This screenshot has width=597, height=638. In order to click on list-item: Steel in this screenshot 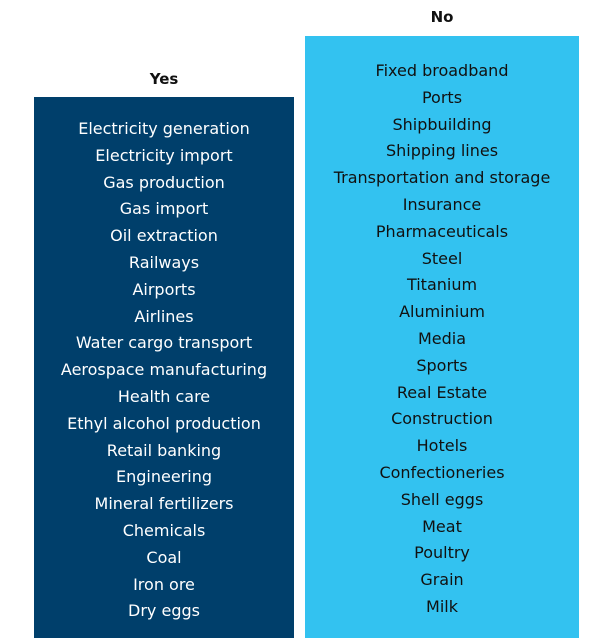, I will do `click(442, 258)`.